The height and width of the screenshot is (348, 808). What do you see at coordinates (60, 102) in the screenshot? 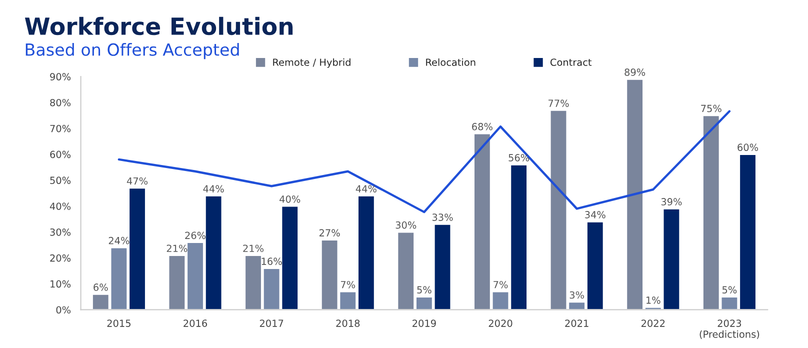
I see `y-tick-label: 80%` at bounding box center [60, 102].